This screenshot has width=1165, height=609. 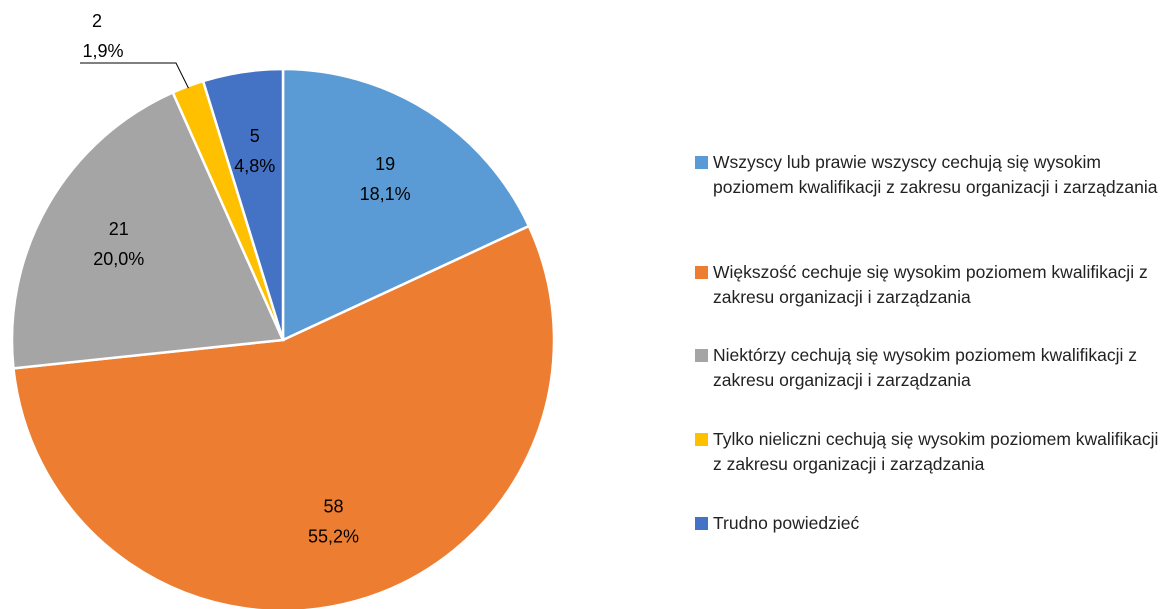 What do you see at coordinates (102, 51) in the screenshot?
I see `percent-label: 1,9%` at bounding box center [102, 51].